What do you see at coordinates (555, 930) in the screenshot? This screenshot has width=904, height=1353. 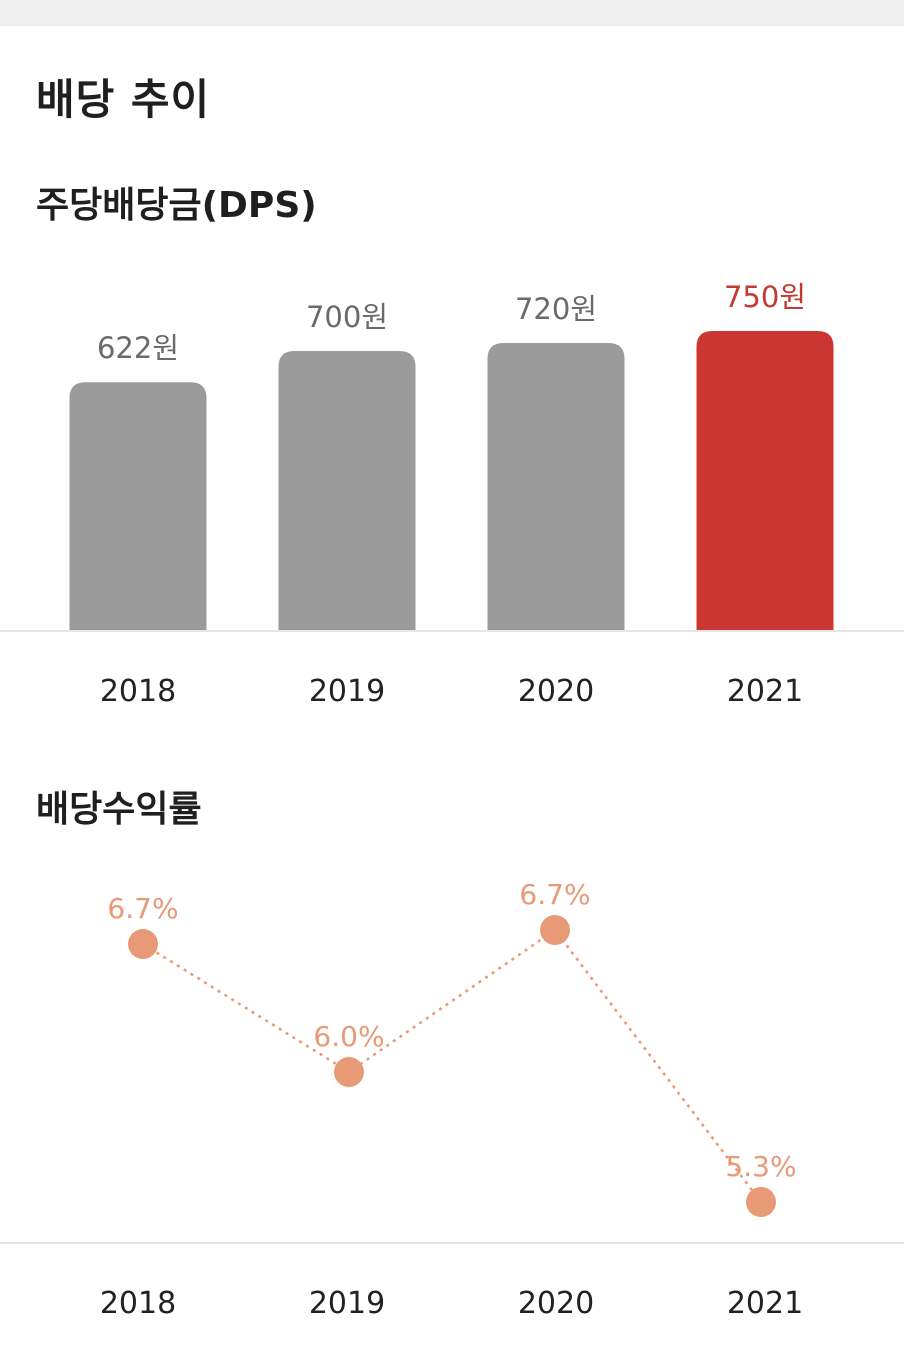 I see `yield-point-2020` at bounding box center [555, 930].